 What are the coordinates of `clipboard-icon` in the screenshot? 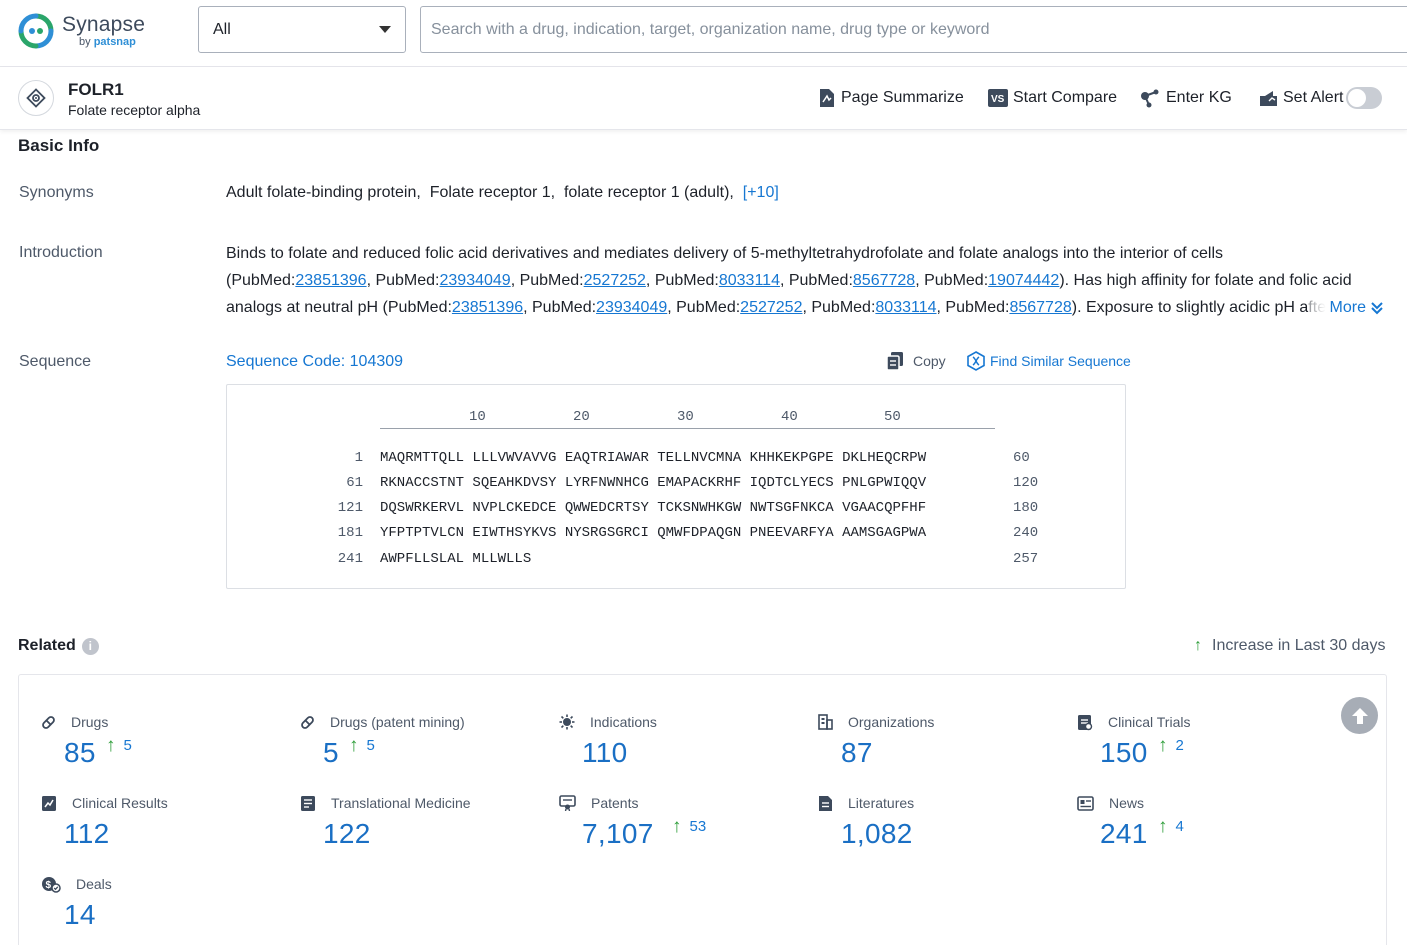 It's located at (1088, 722).